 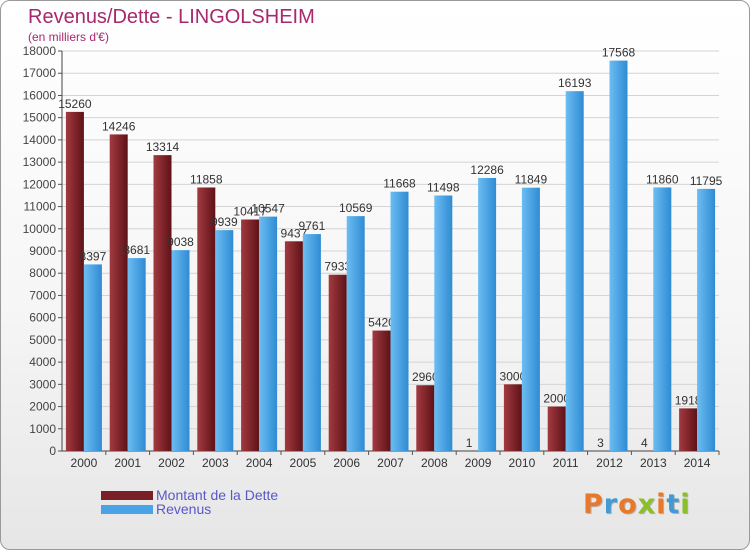 What do you see at coordinates (381, 323) in the screenshot?
I see `data-label-debt: 5420` at bounding box center [381, 323].